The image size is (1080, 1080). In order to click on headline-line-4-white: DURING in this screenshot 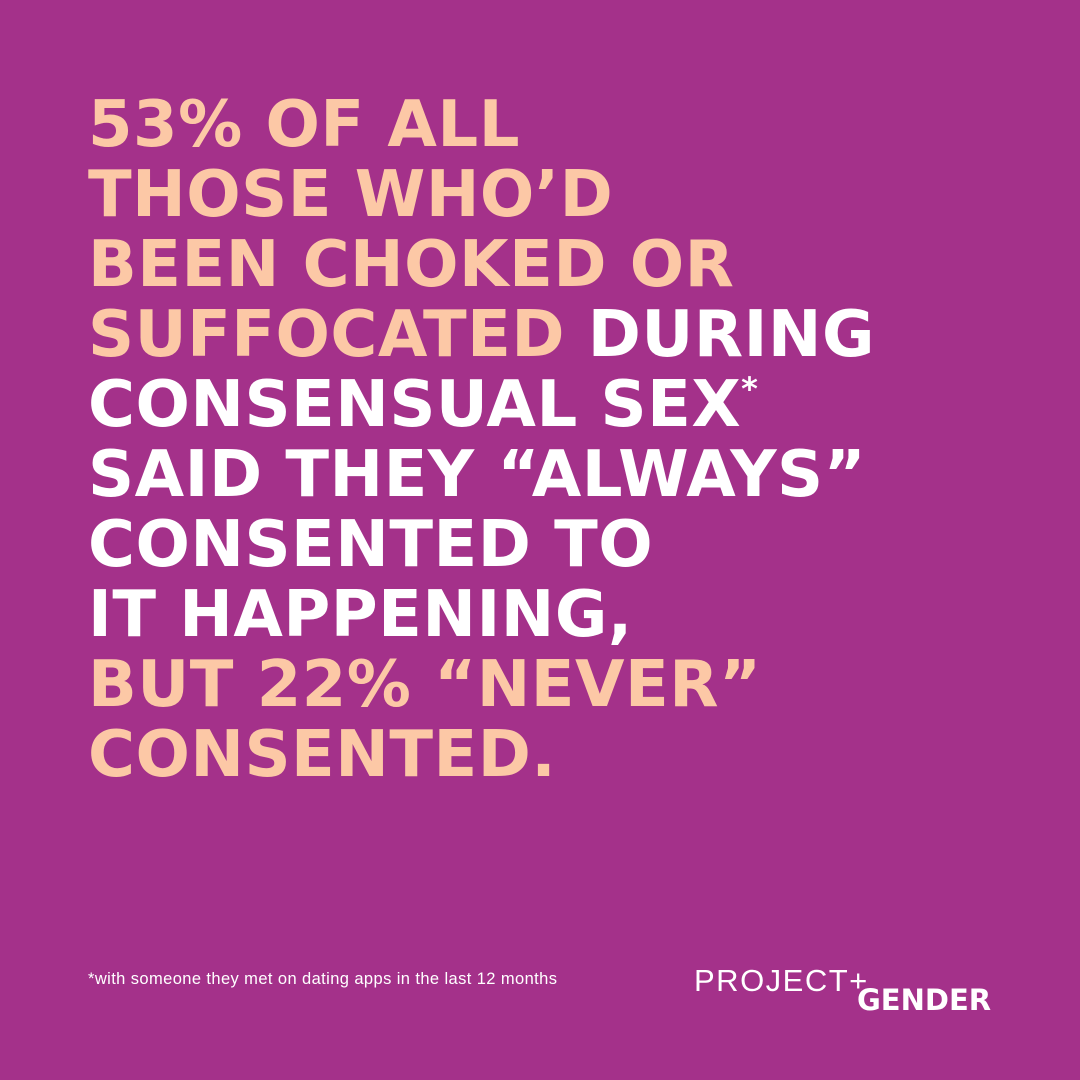, I will do `click(719, 335)`.